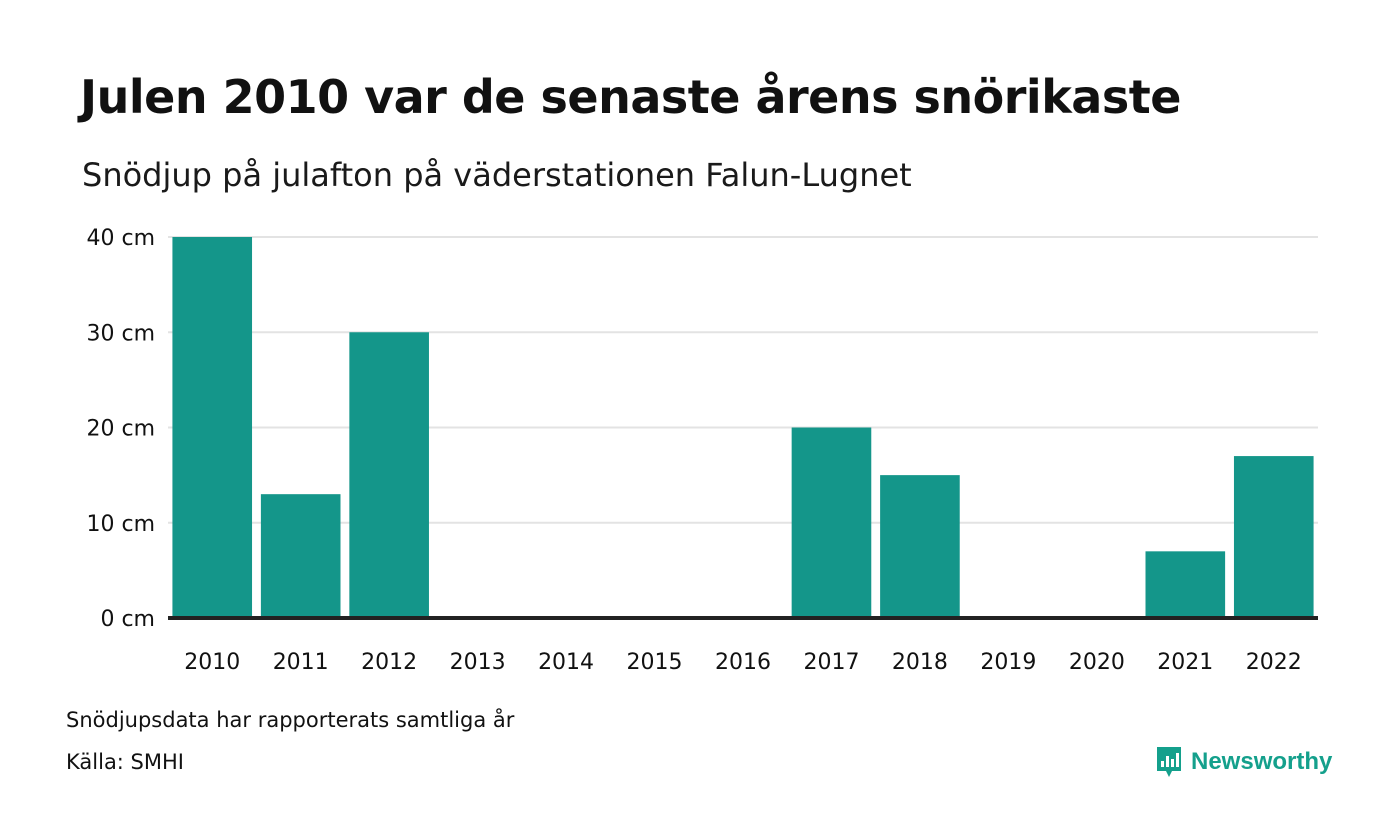  What do you see at coordinates (120, 238) in the screenshot?
I see `y-tick-label: 40 cm` at bounding box center [120, 238].